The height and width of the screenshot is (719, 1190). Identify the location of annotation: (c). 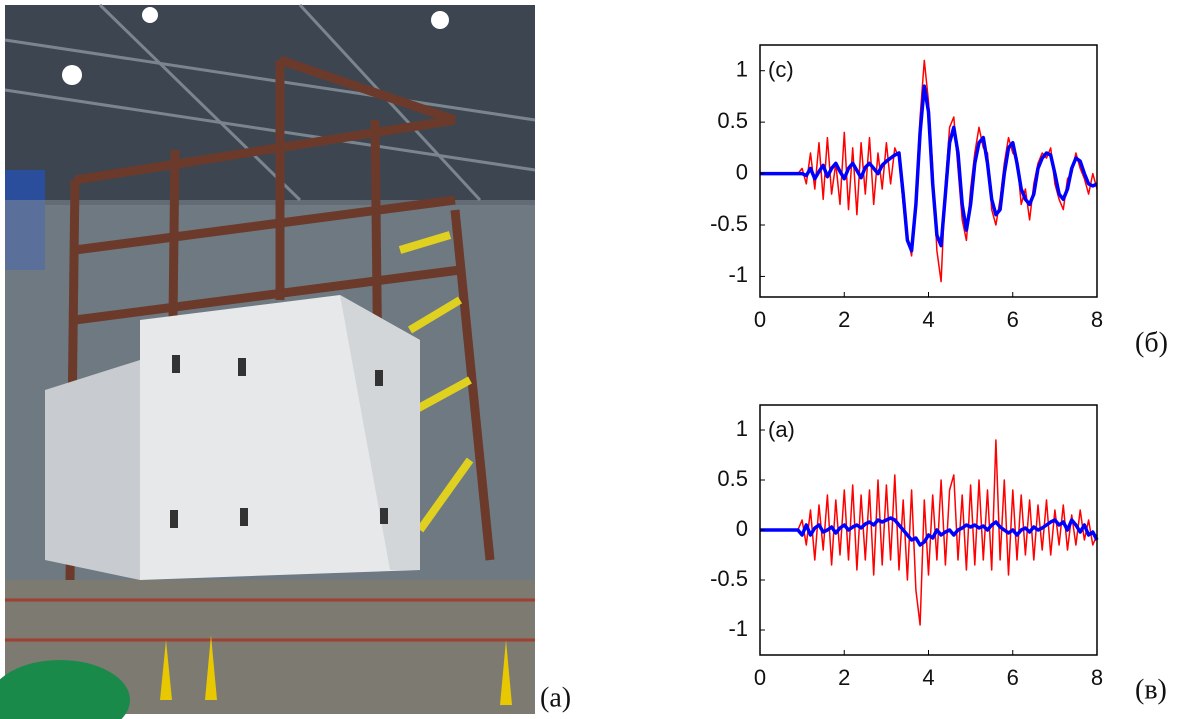
(781, 69).